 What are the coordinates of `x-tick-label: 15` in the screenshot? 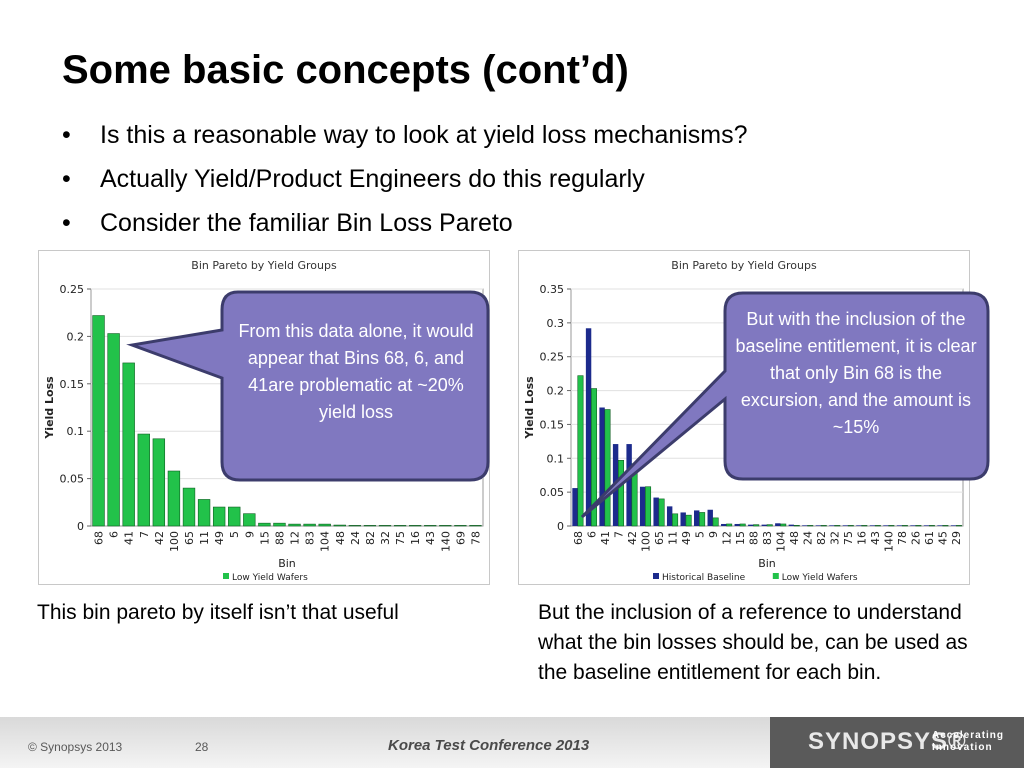 It's located at (264, 538).